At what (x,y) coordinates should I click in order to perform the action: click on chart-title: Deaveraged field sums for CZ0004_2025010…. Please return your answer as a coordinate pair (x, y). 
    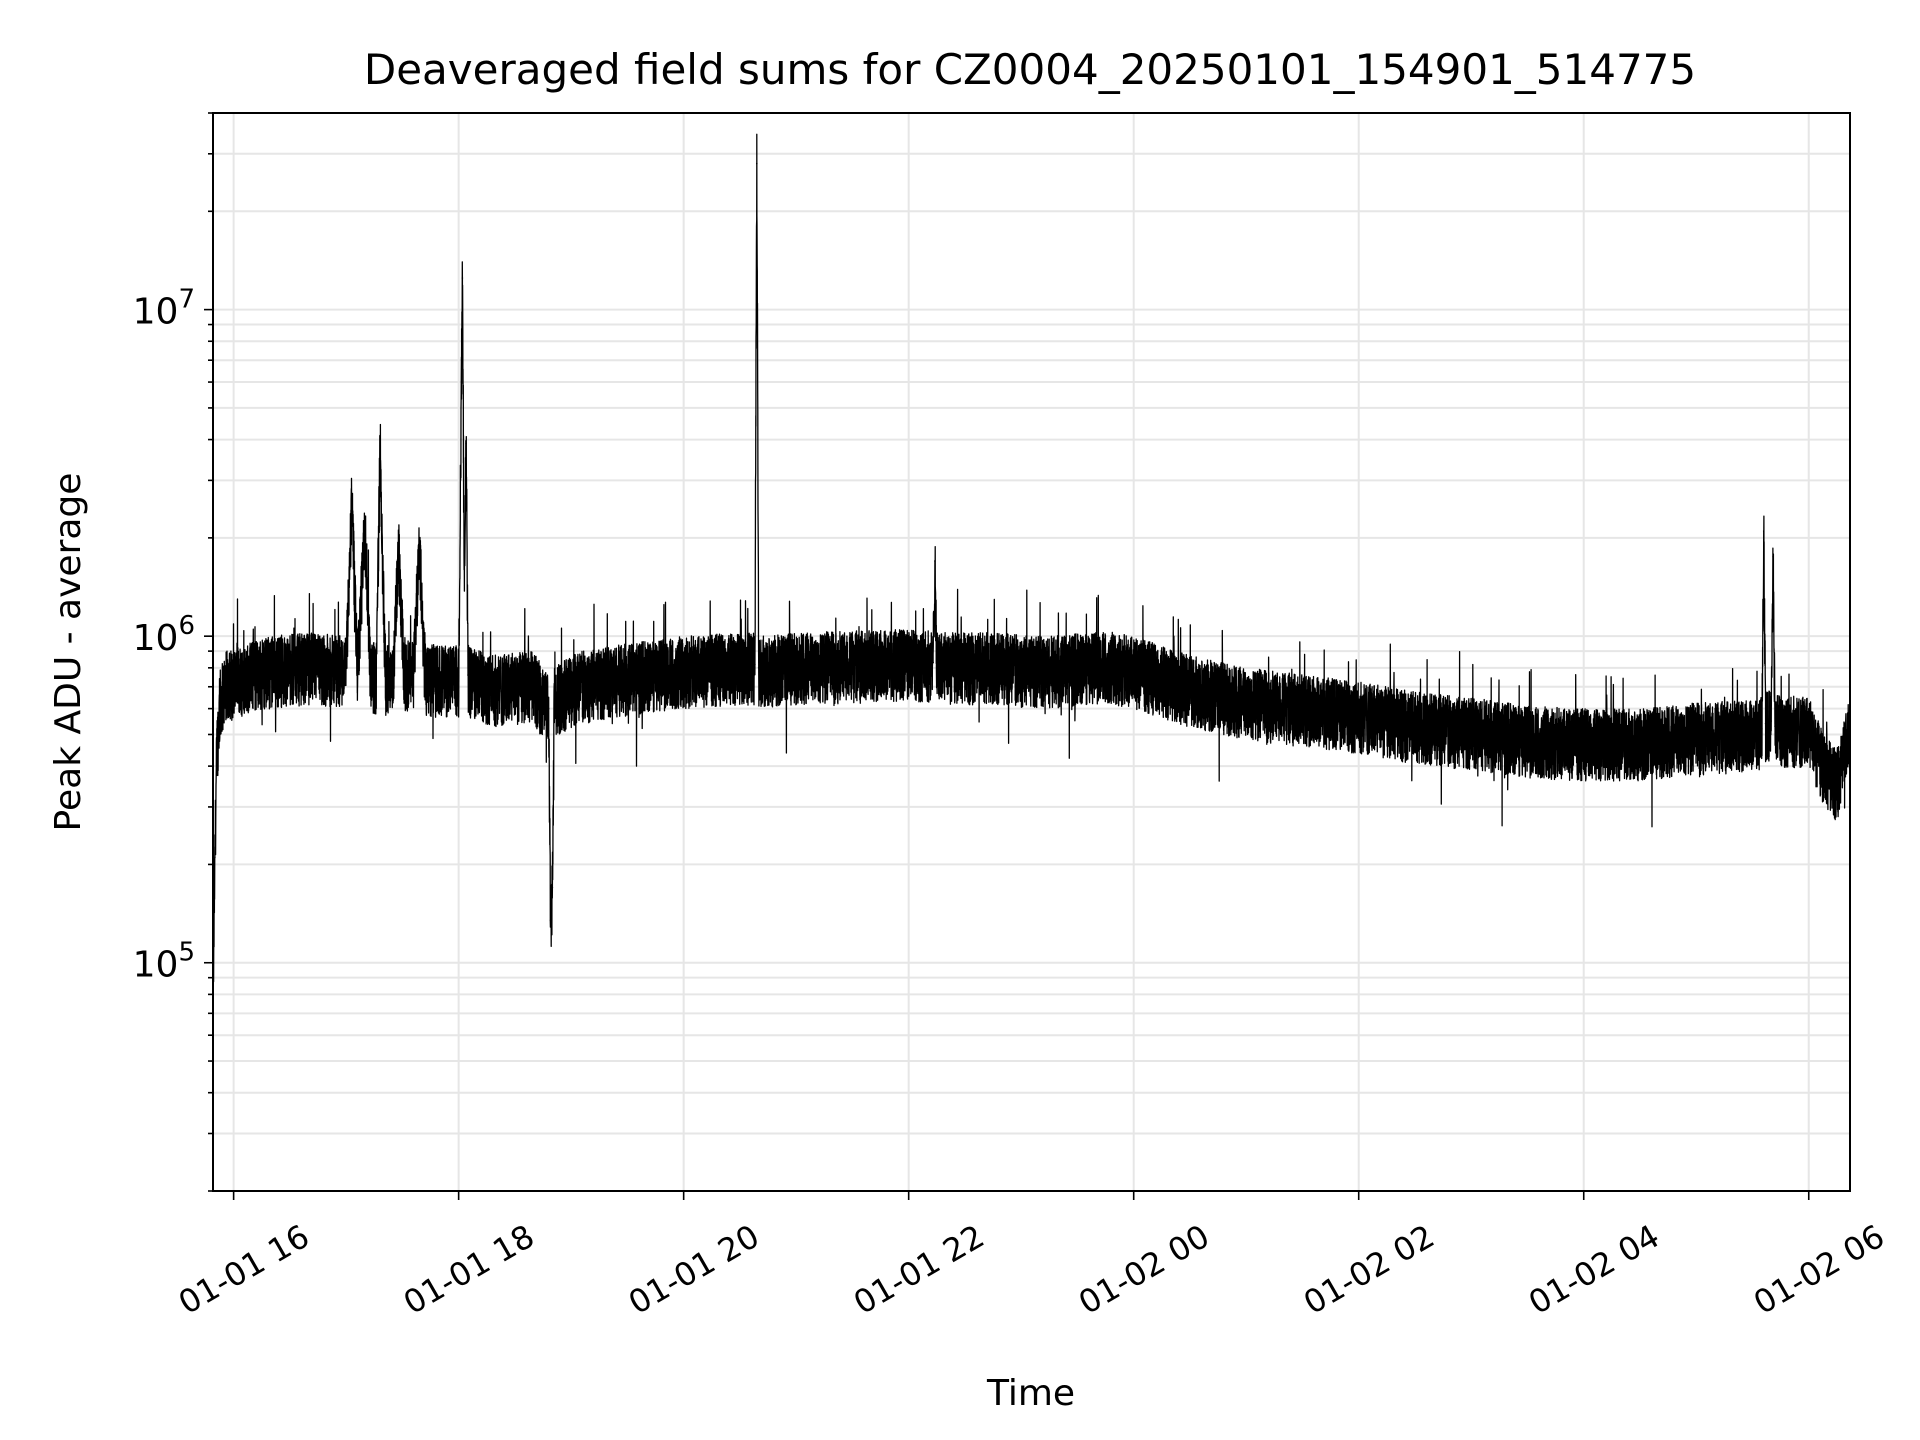
    Looking at the image, I should click on (1030, 69).